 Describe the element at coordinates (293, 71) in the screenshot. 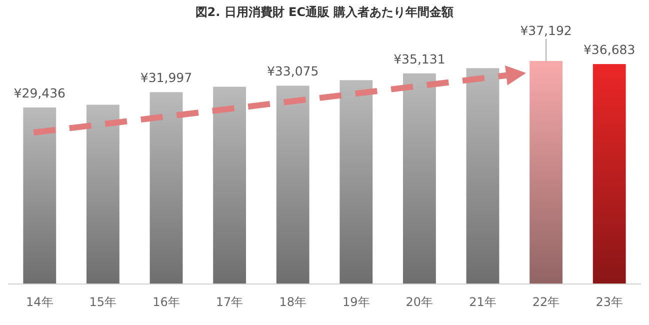

I see `data-label: ¥33,075` at that location.